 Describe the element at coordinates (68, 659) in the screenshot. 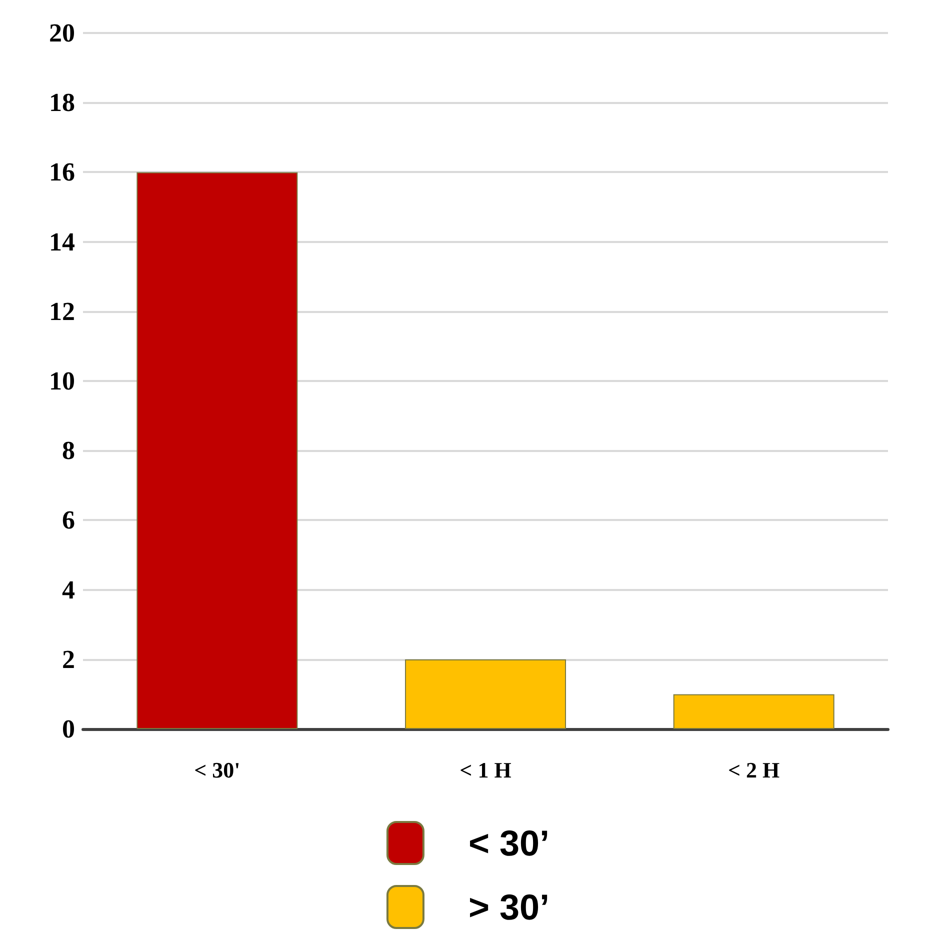

I see `y-tick-label: 2` at that location.